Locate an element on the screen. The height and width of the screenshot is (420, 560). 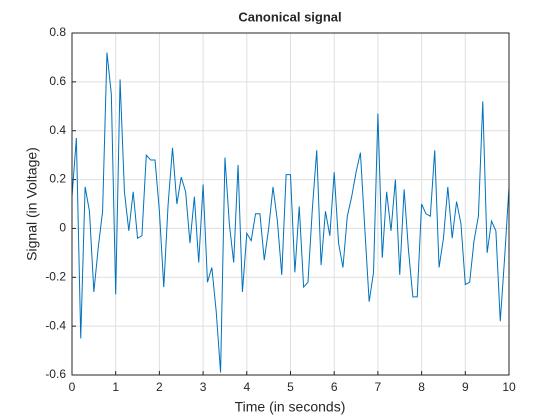
x-tick-label: 1 is located at coordinates (115, 387).